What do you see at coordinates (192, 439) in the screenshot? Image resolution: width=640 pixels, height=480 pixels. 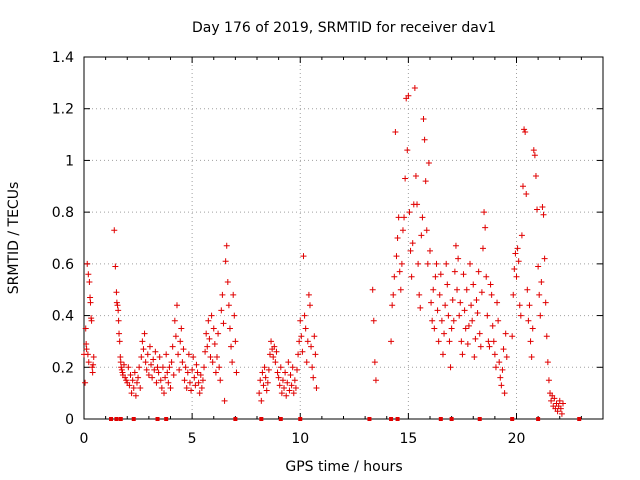 I see `x-tick-label: 5` at bounding box center [192, 439].